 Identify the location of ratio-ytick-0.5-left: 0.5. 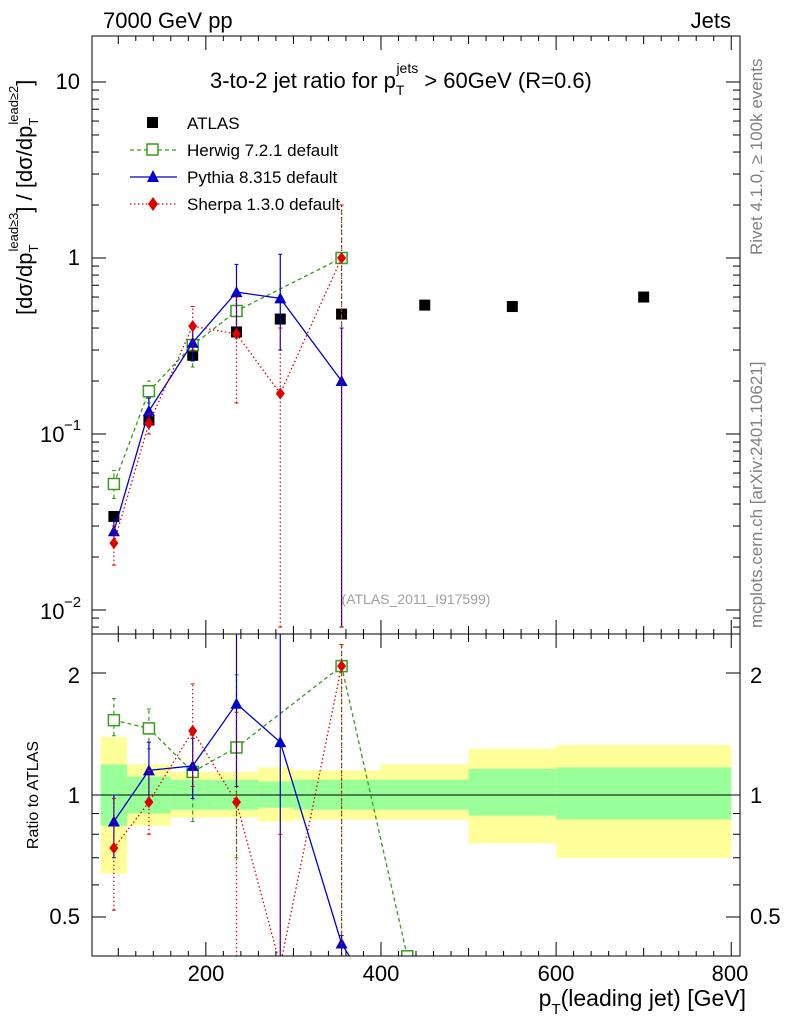
(64, 916).